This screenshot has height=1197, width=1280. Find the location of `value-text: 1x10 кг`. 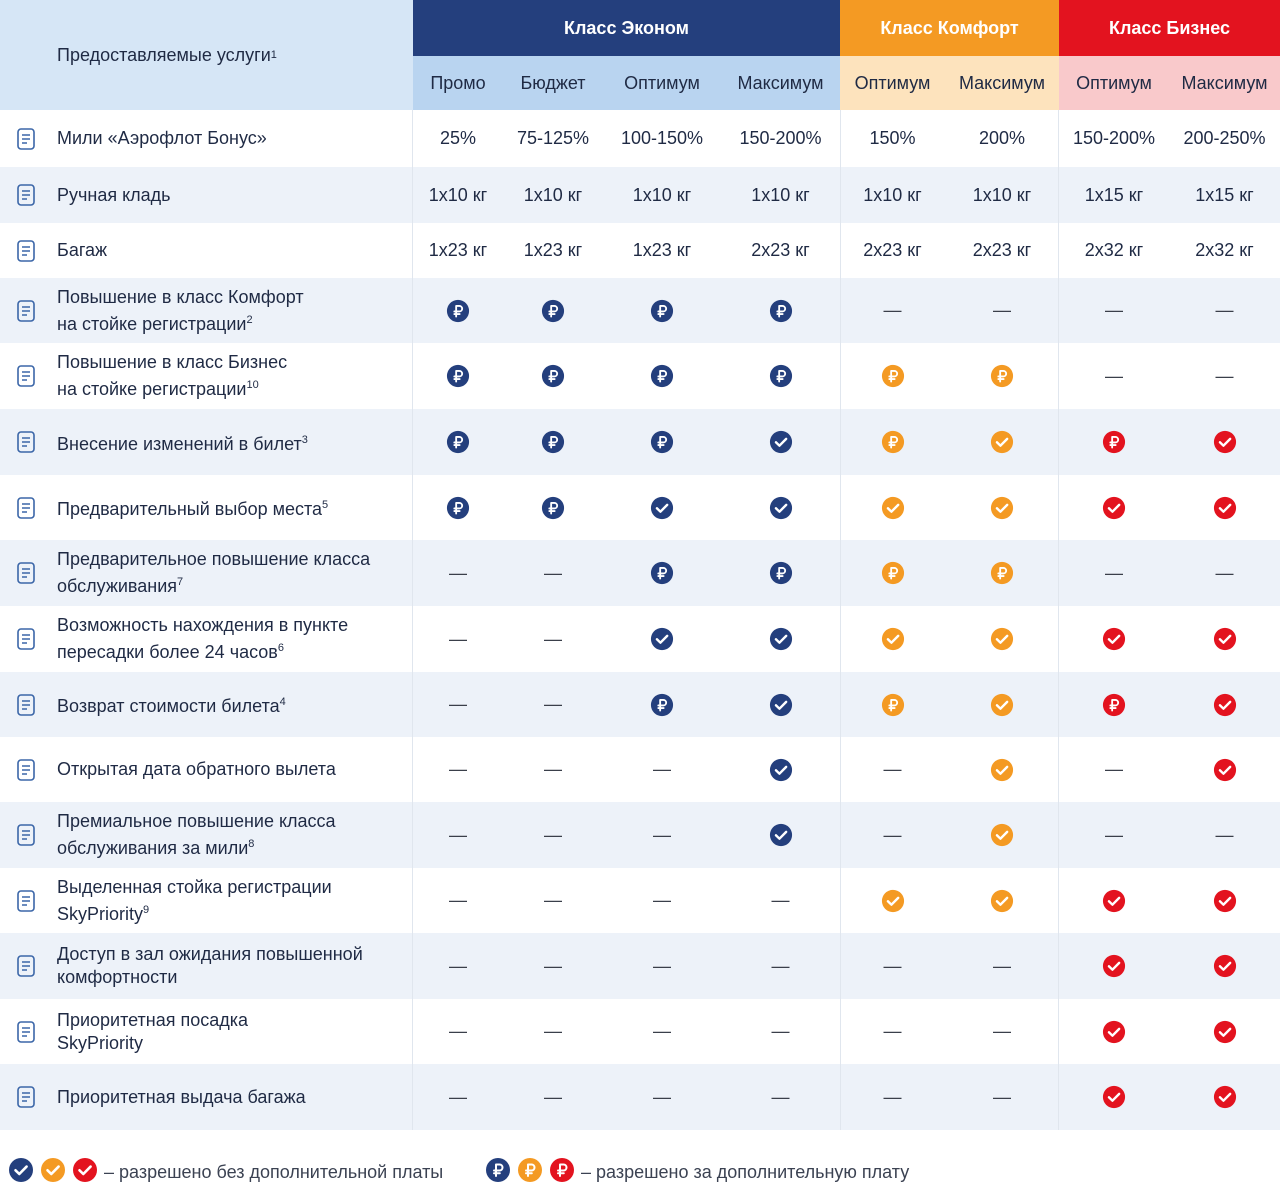

value-text: 1x10 кг is located at coordinates (780, 194).